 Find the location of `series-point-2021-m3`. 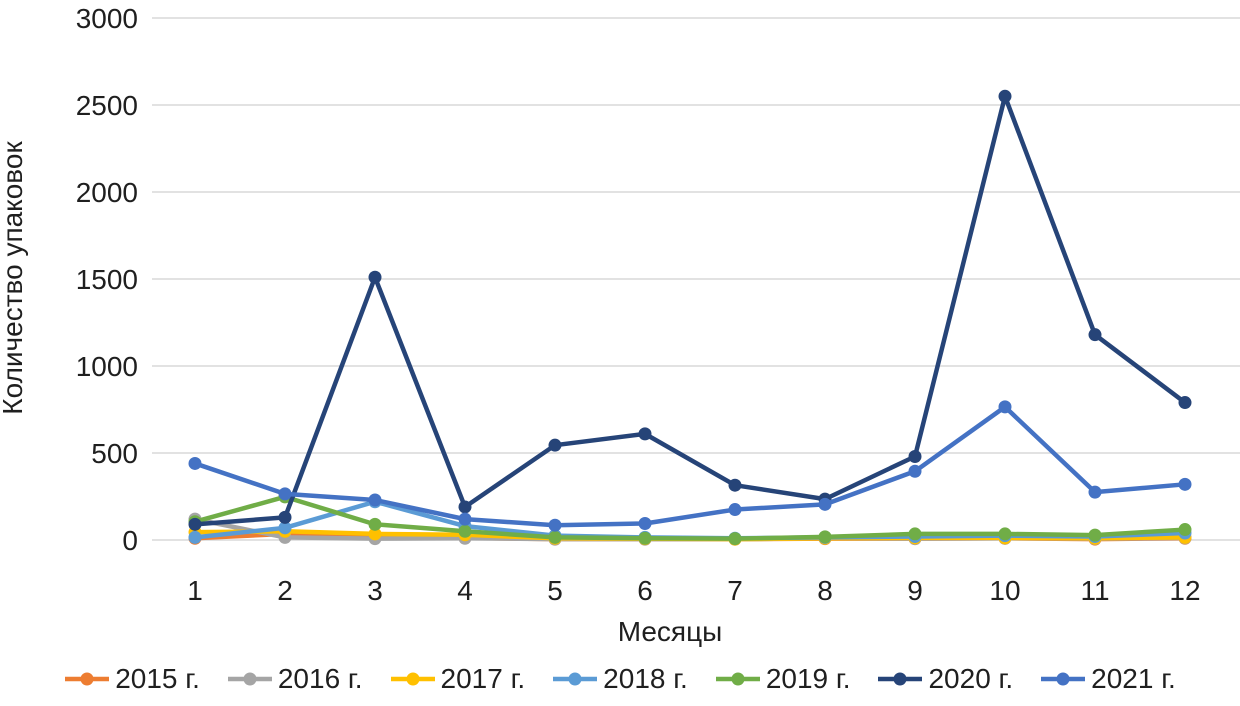

series-point-2021-m3 is located at coordinates (375, 500).